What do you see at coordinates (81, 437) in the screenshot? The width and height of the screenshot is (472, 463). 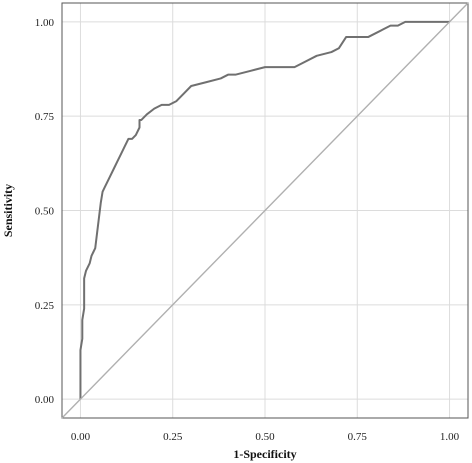 I see `x-tick-label: 0.00` at bounding box center [81, 437].